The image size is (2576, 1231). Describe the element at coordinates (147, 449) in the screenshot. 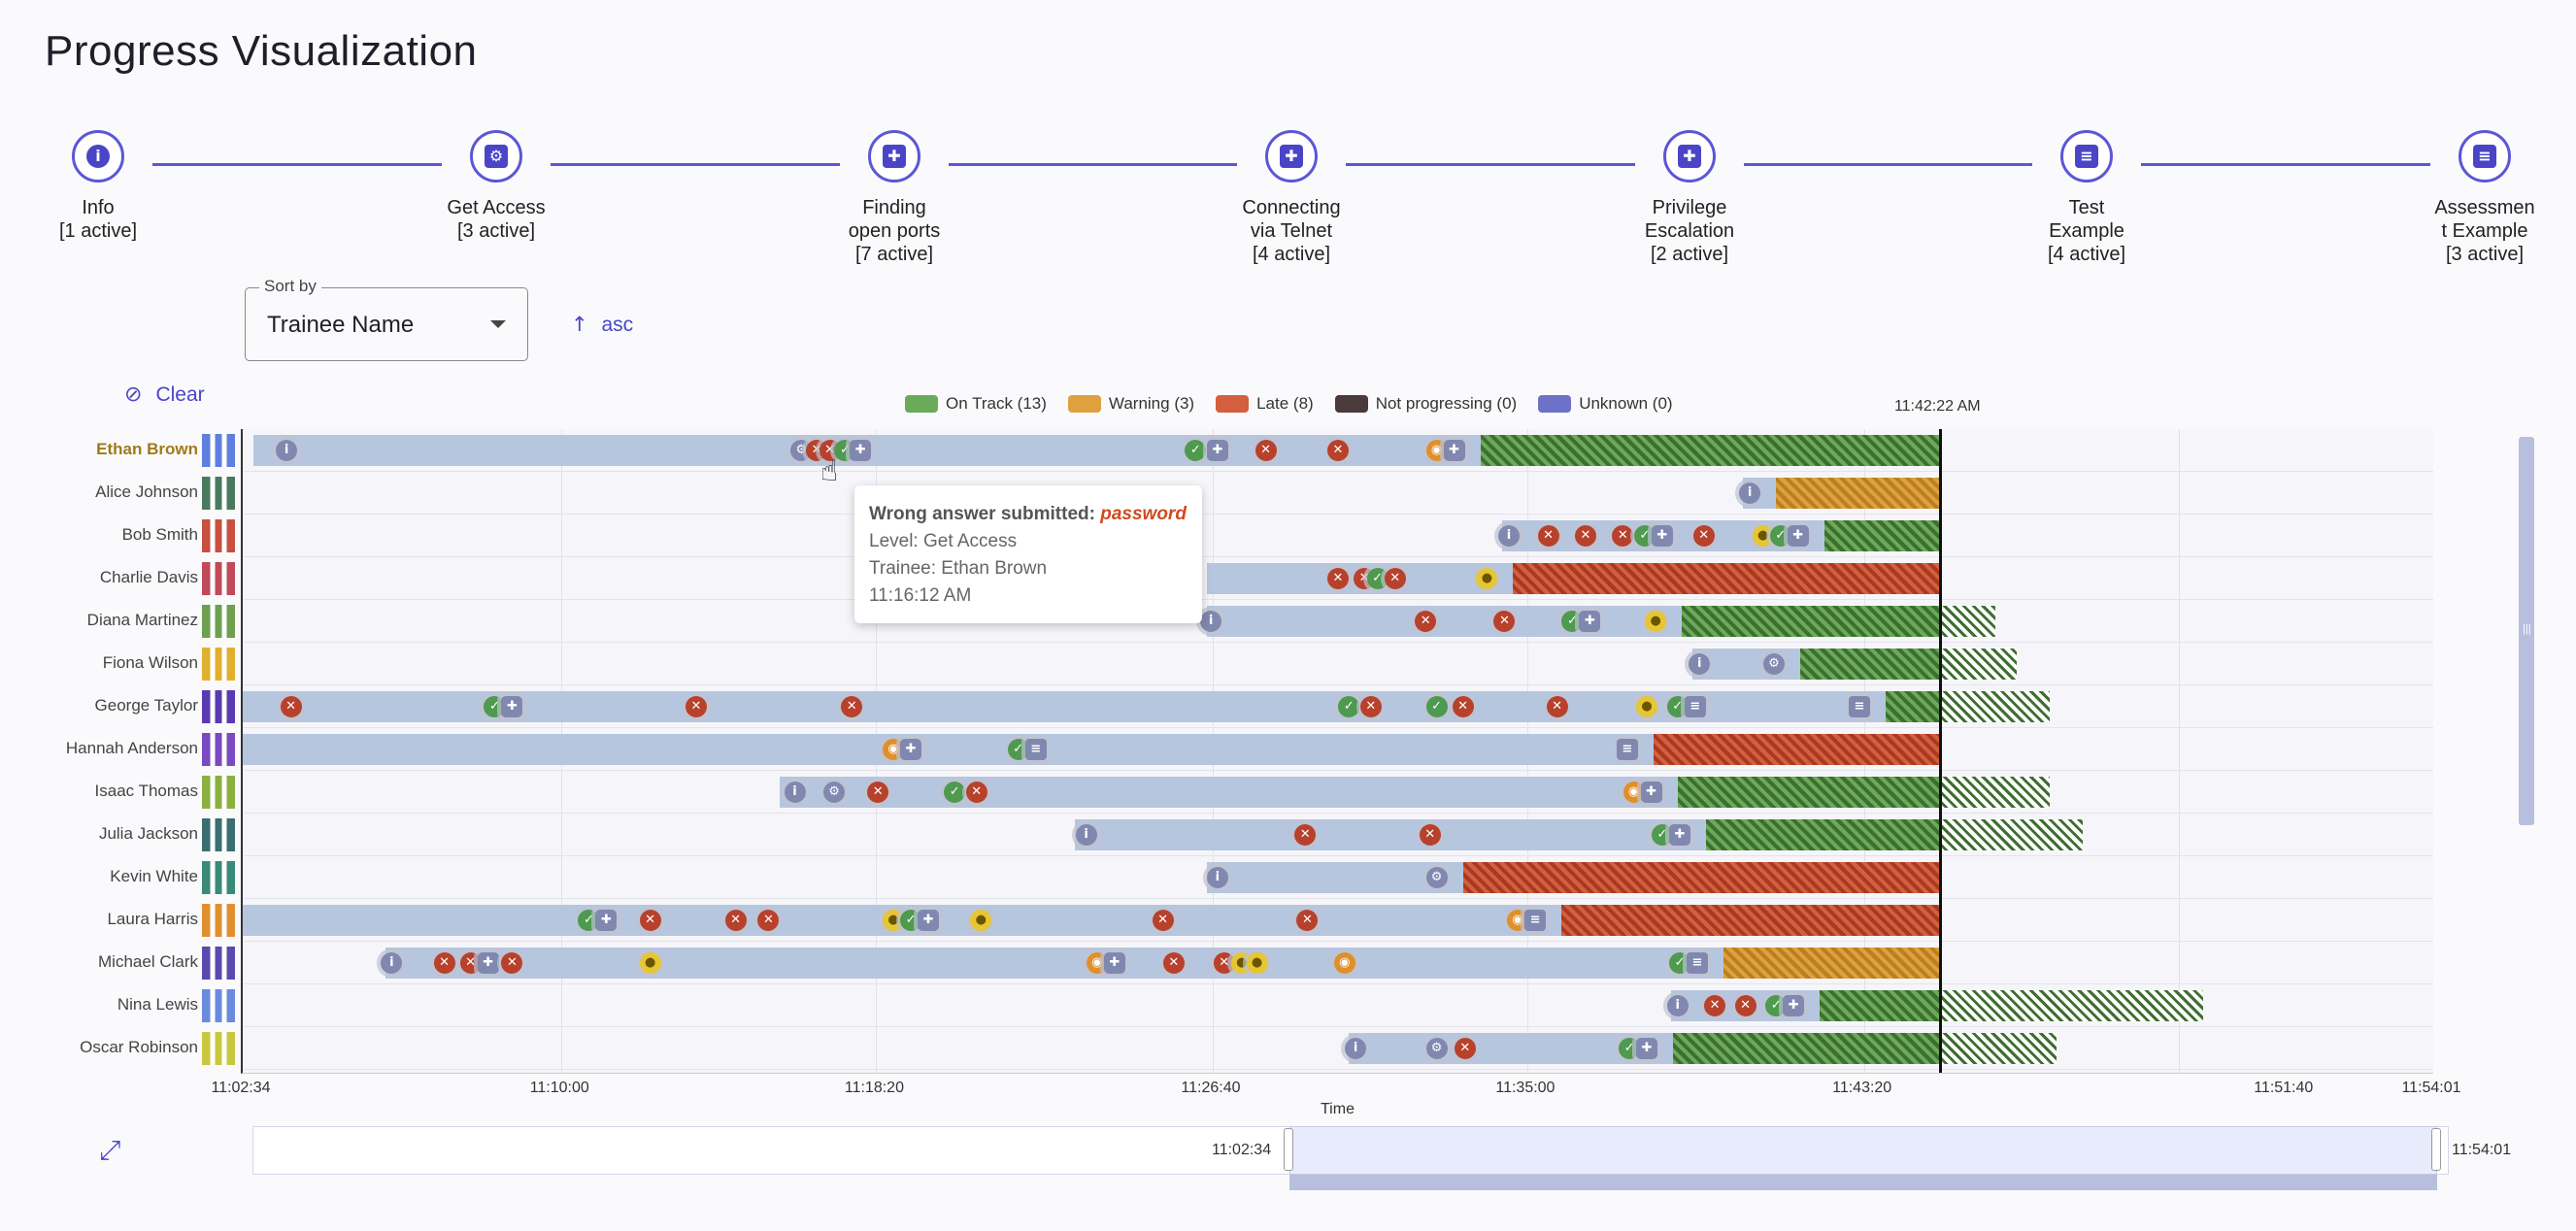

I see `trainee-name-pinned: Ethan Brown` at that location.